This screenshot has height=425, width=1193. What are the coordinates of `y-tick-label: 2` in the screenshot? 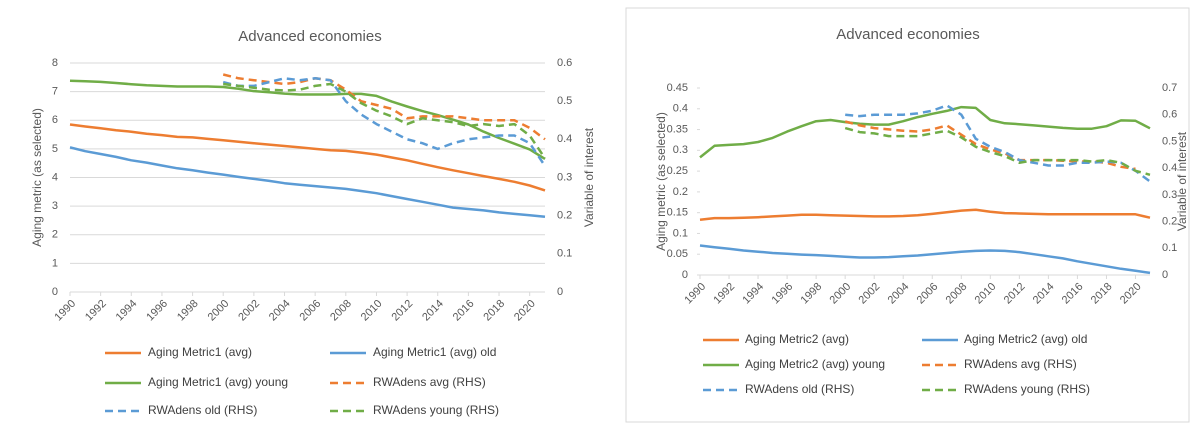 It's located at (55, 235).